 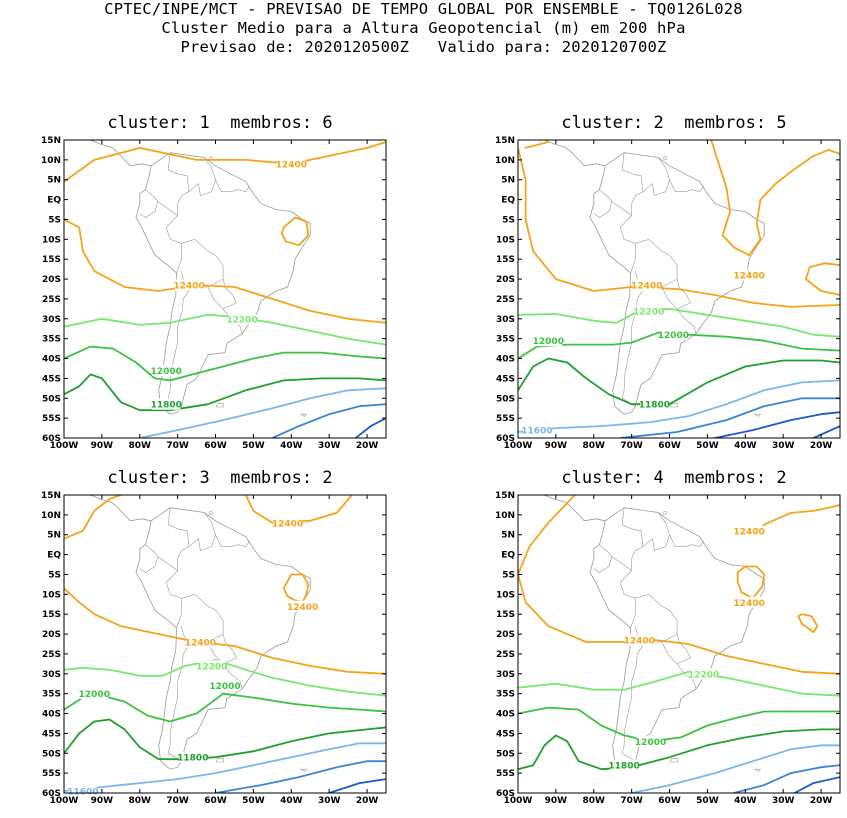 What do you see at coordinates (505, 655) in the screenshot?
I see `lat-tick-label: 25S` at bounding box center [505, 655].